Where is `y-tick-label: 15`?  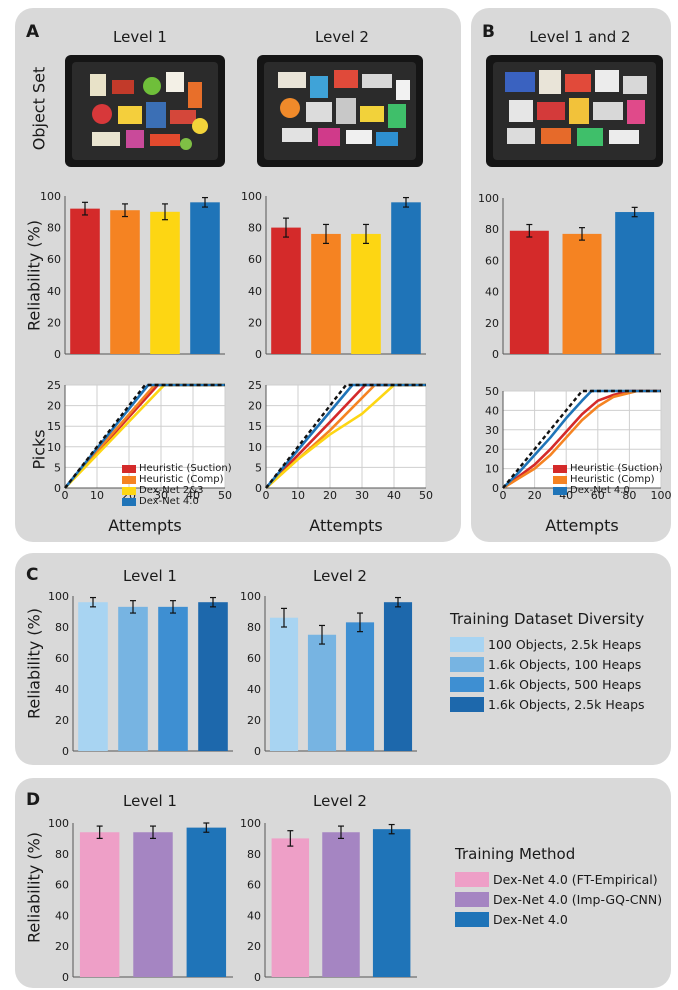 y-tick-label: 15 is located at coordinates (255, 426).